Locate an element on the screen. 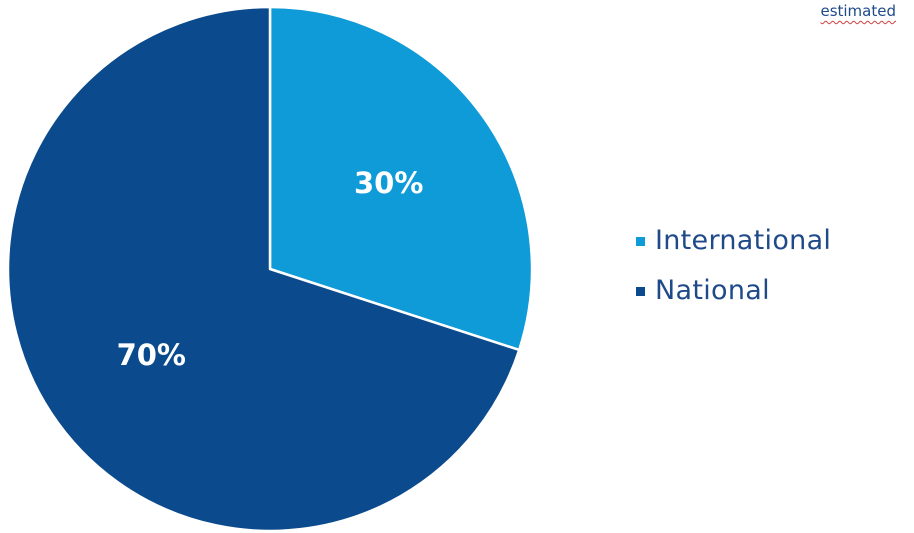  legend-item-national: National is located at coordinates (733, 290).